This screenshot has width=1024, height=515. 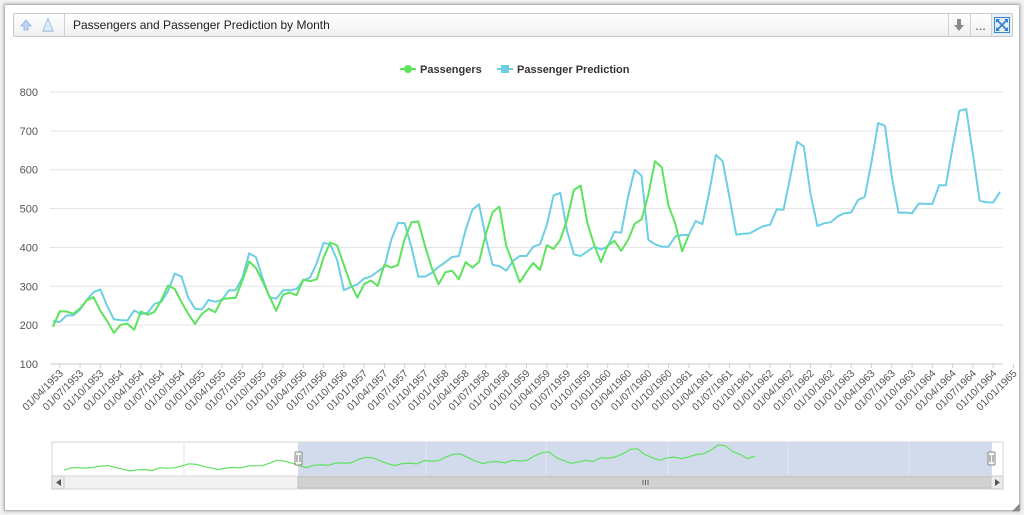 I want to click on y-tick-label: 800, so click(x=29, y=93).